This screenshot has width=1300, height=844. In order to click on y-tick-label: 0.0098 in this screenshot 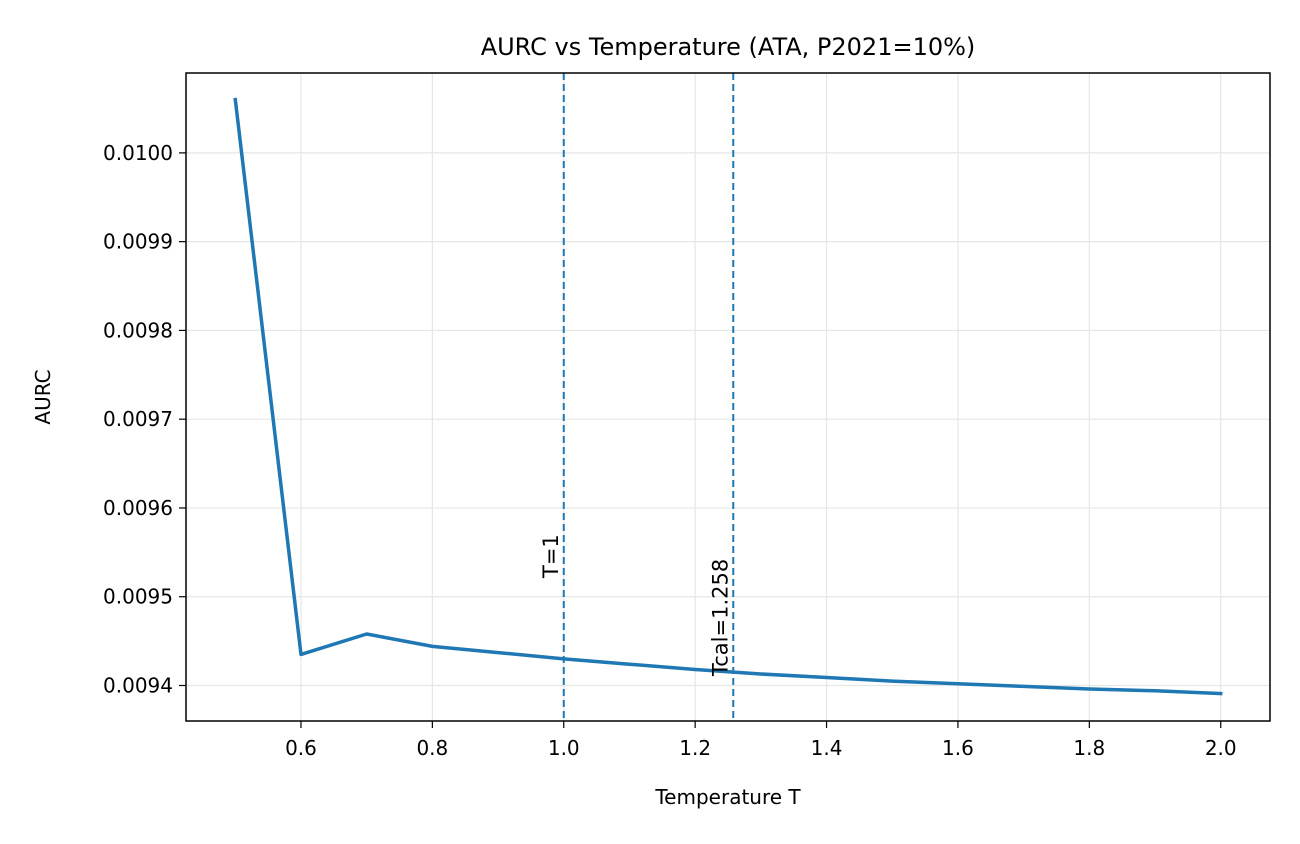, I will do `click(138, 330)`.